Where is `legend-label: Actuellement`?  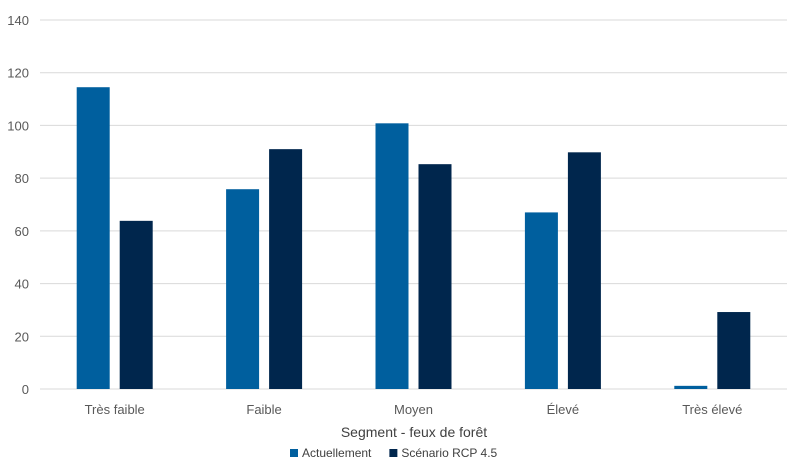 legend-label: Actuellement is located at coordinates (337, 453).